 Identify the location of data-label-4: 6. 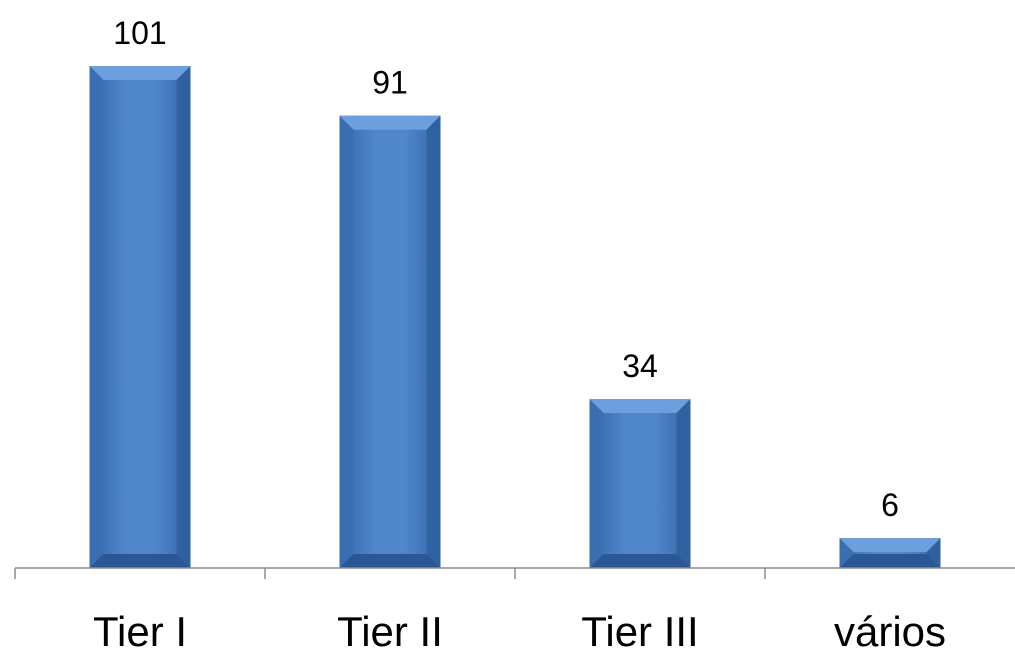
(890, 505).